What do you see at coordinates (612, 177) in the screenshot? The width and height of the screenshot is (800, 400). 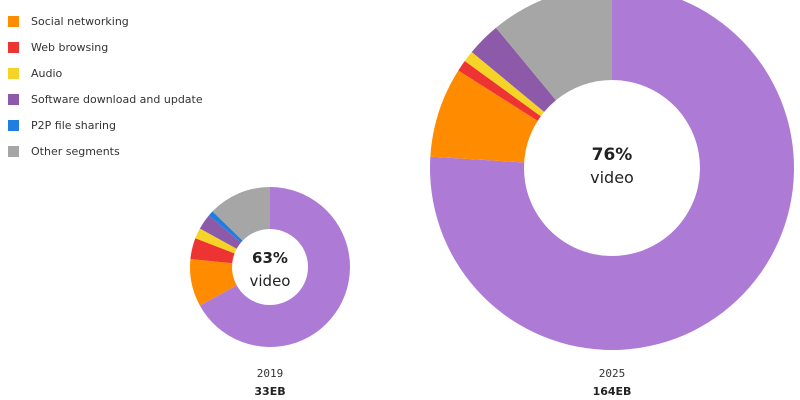 I see `center-word-2025: video` at bounding box center [612, 177].